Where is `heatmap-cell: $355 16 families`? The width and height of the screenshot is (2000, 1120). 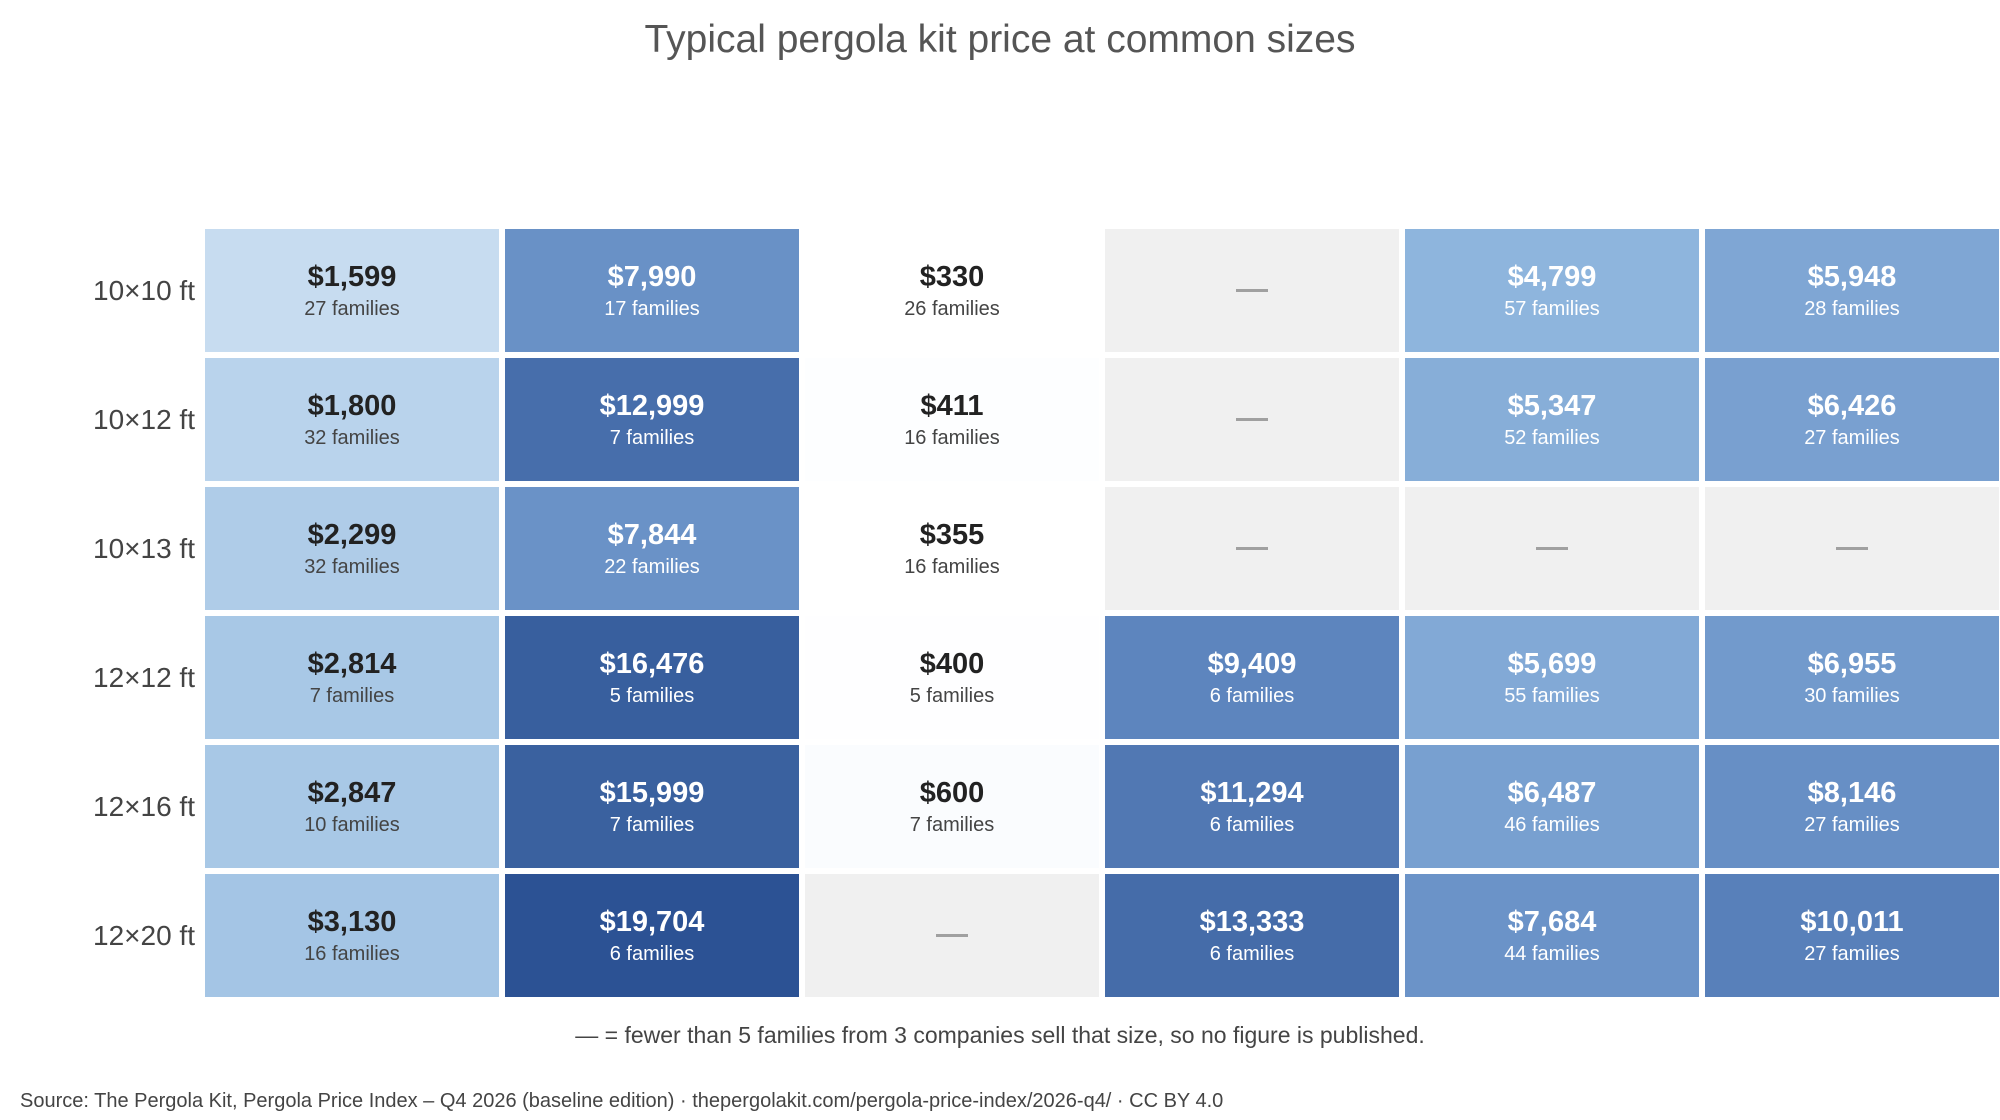
heatmap-cell: $355 16 families is located at coordinates (952, 548).